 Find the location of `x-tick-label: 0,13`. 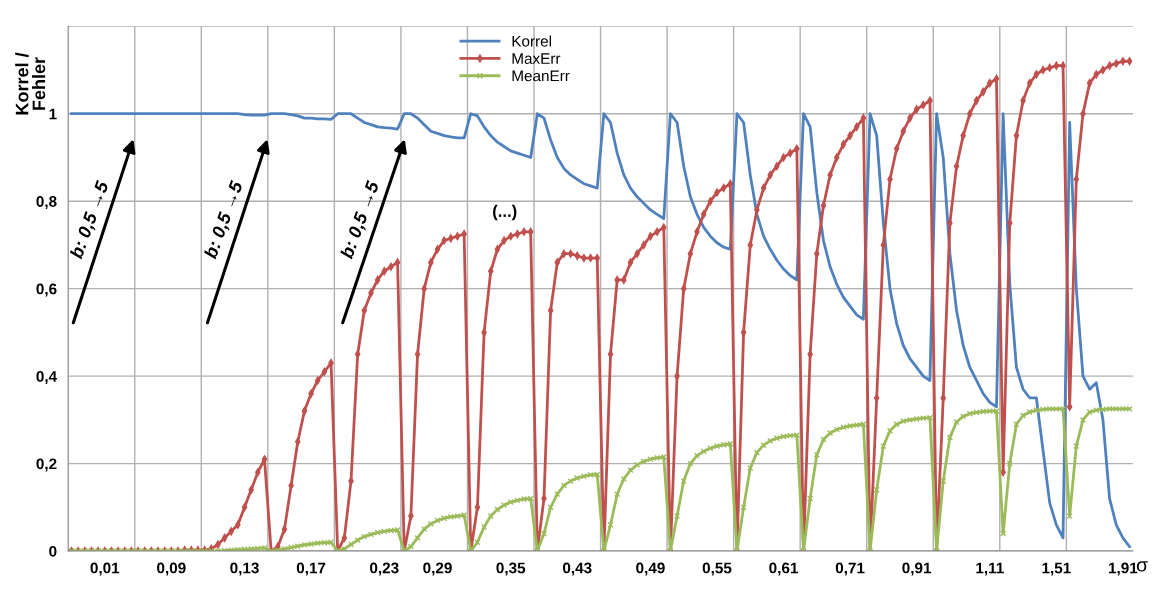

x-tick-label: 0,13 is located at coordinates (244, 569).